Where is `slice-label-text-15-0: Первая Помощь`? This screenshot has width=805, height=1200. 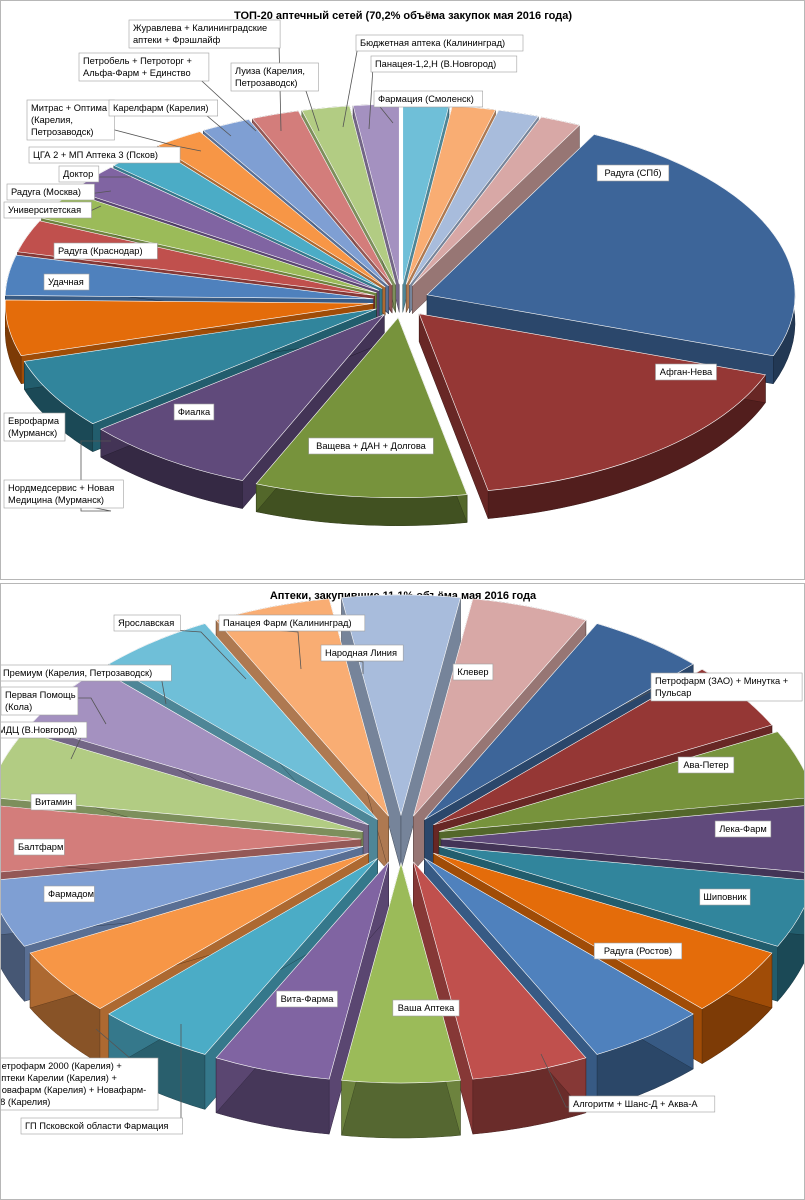
slice-label-text-15-0: Первая Помощь is located at coordinates (40, 695).